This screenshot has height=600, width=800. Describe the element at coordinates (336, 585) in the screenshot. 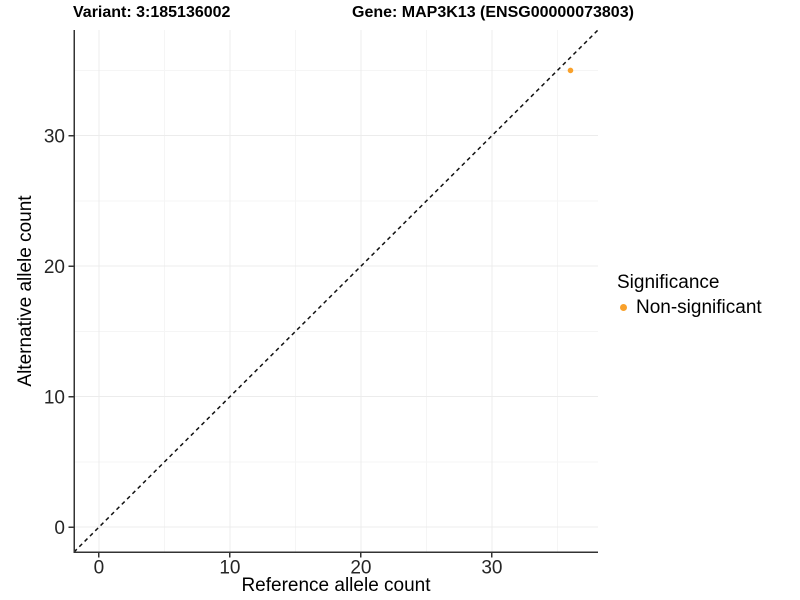

I see `x-axis-title: Reference allele count` at that location.